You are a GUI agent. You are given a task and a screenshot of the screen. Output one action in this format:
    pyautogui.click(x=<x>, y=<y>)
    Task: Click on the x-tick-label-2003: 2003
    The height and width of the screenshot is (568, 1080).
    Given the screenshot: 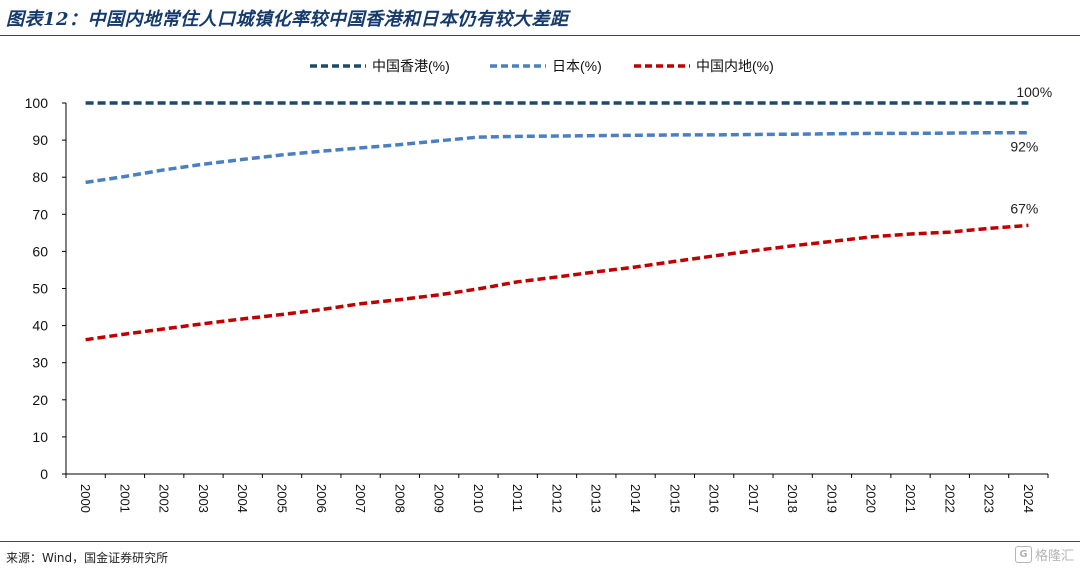 What is the action you would take?
    pyautogui.click(x=203, y=498)
    